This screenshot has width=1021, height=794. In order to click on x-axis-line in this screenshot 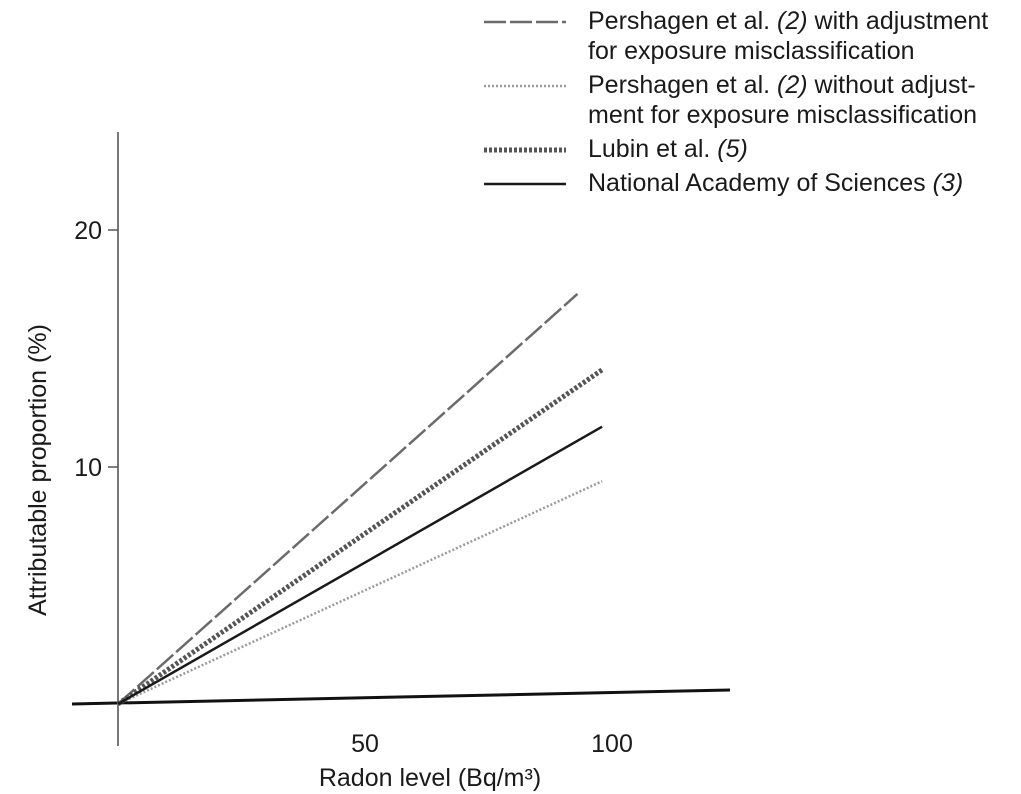, I will do `click(401, 697)`.